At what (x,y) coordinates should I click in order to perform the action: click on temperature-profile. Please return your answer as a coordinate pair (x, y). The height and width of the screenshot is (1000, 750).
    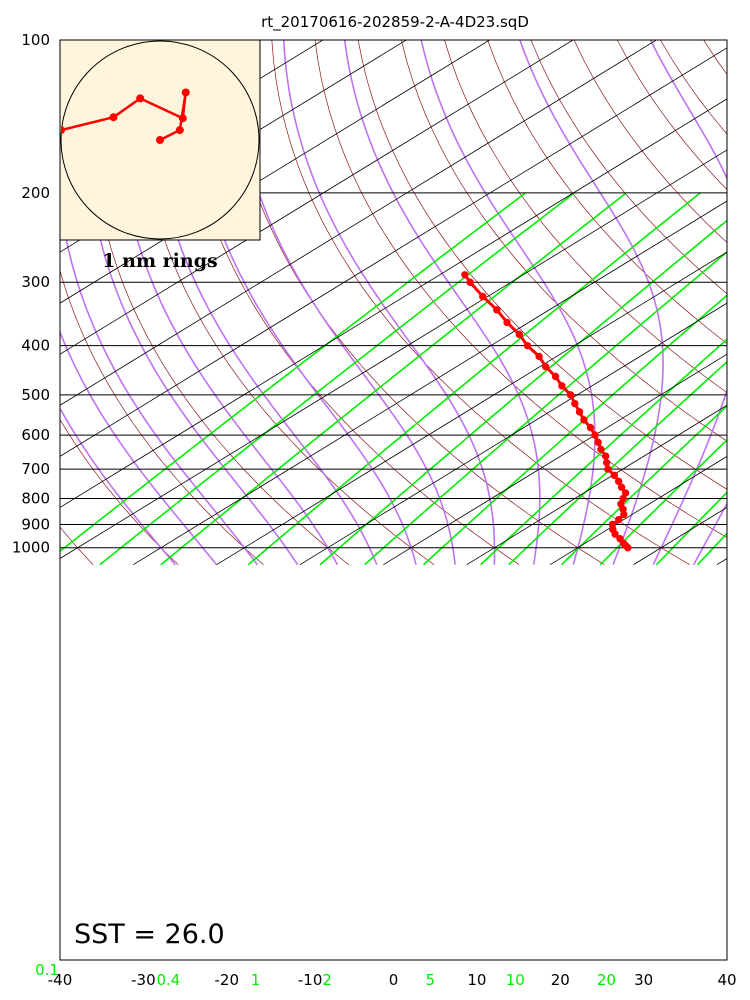
    Looking at the image, I should click on (546, 411).